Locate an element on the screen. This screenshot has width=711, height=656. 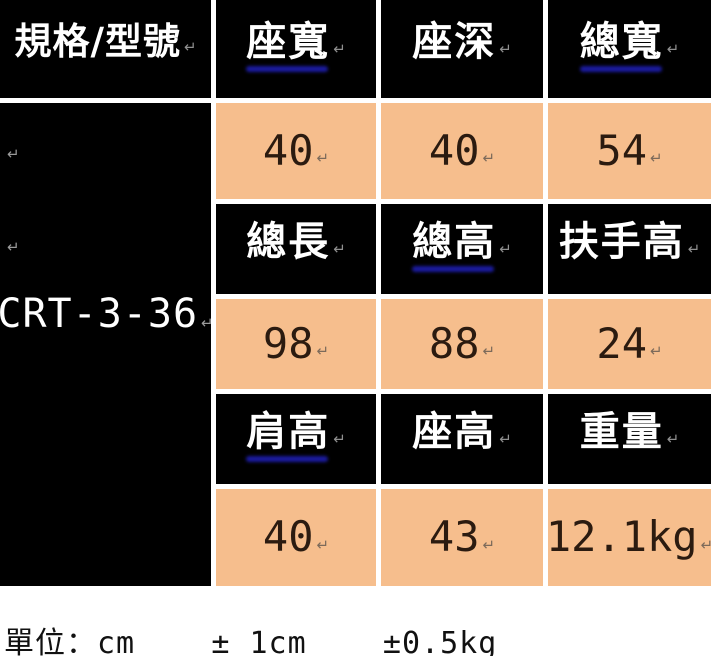
value-line: 54 ↵ is located at coordinates (629, 150).